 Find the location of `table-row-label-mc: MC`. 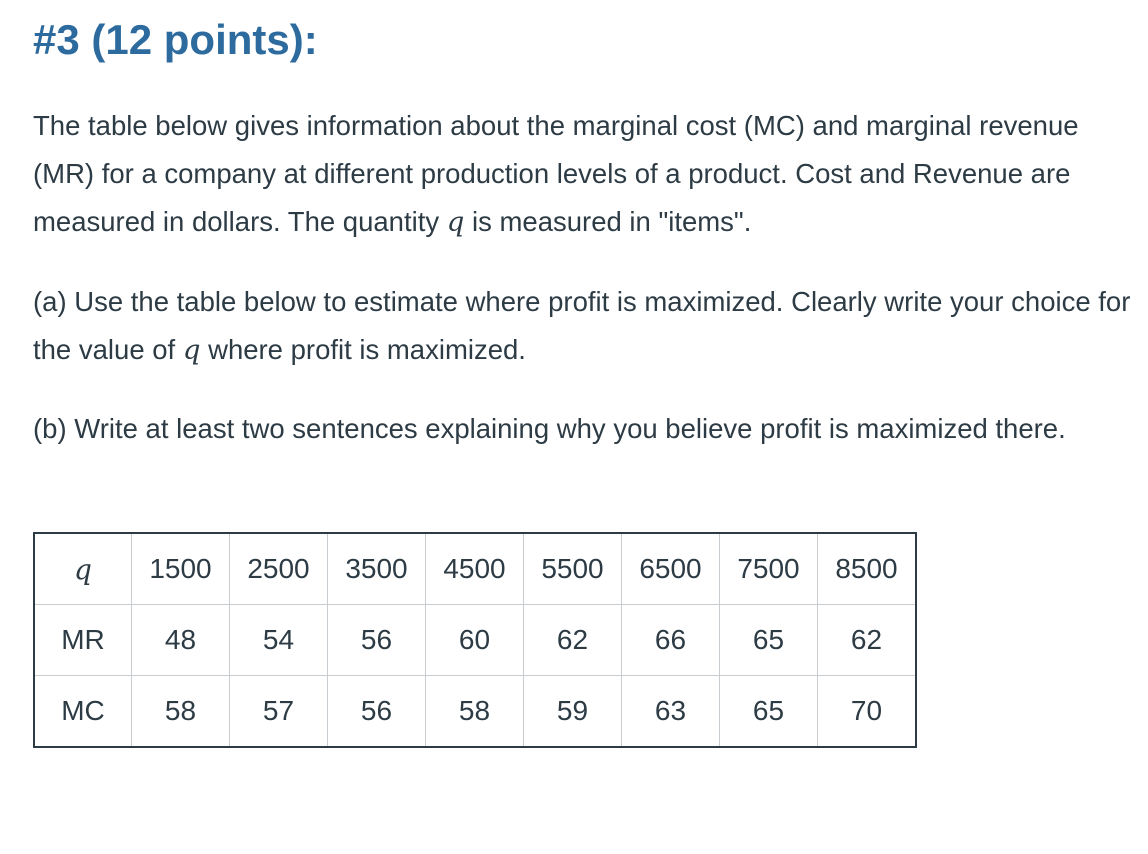

table-row-label-mc: MC is located at coordinates (82, 711).